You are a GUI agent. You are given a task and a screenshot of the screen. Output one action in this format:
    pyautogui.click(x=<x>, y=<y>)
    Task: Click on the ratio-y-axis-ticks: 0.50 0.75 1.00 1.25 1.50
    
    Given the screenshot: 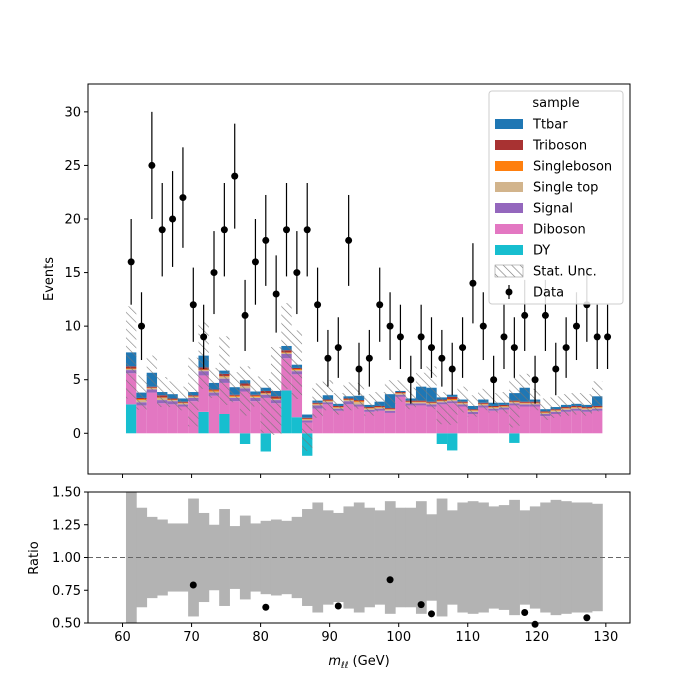 What is the action you would take?
    pyautogui.click(x=70, y=559)
    